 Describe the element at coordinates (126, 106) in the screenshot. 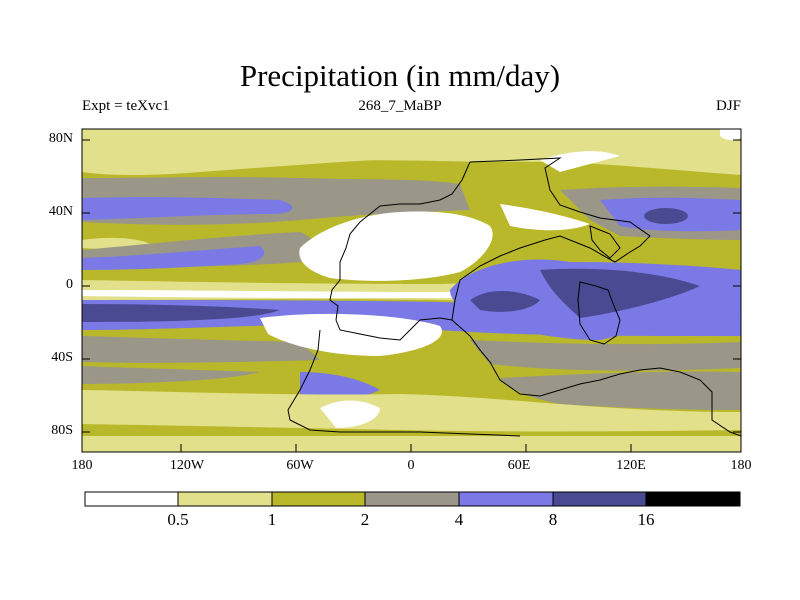

I see `experiment-label: Expt = teXvc1` at that location.